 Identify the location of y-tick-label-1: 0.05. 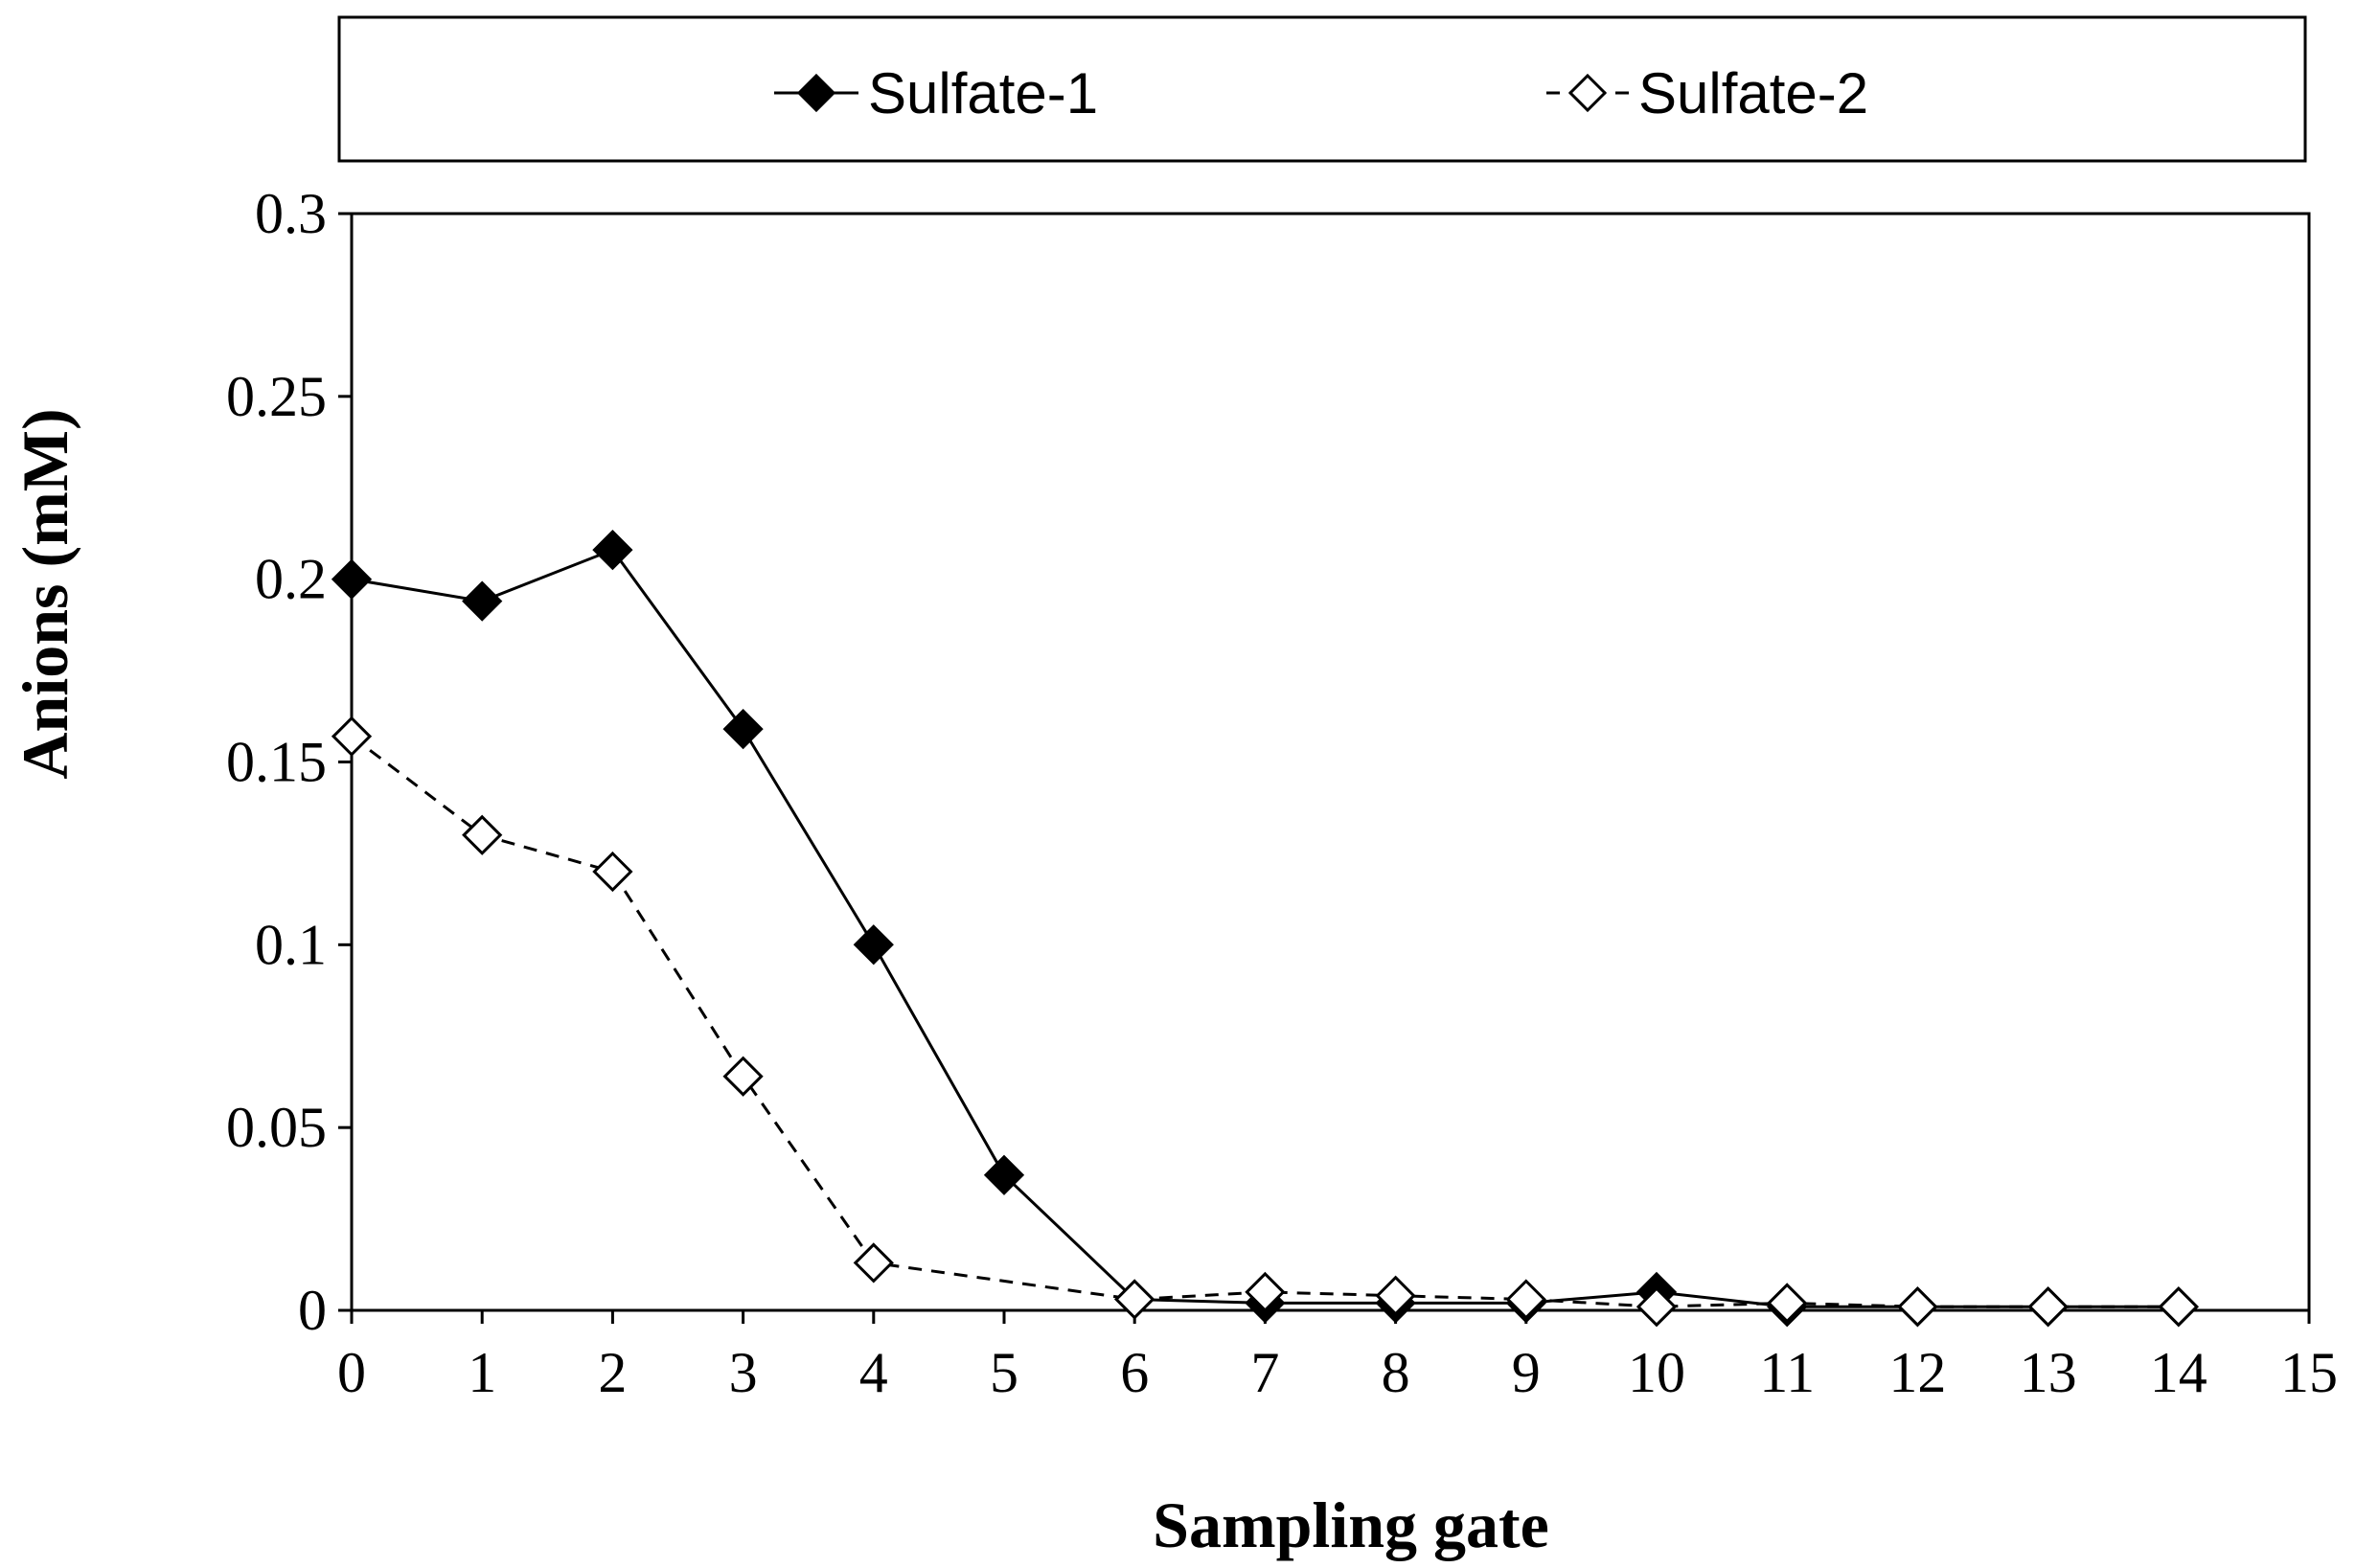
(276, 1128).